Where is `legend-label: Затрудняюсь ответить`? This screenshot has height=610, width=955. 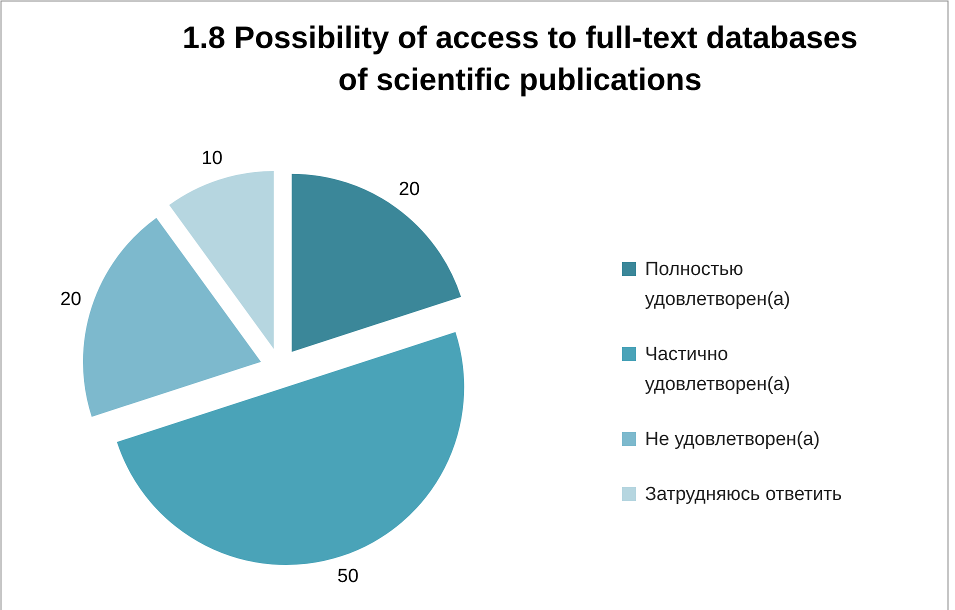 legend-label: Затрудняюсь ответить is located at coordinates (743, 495).